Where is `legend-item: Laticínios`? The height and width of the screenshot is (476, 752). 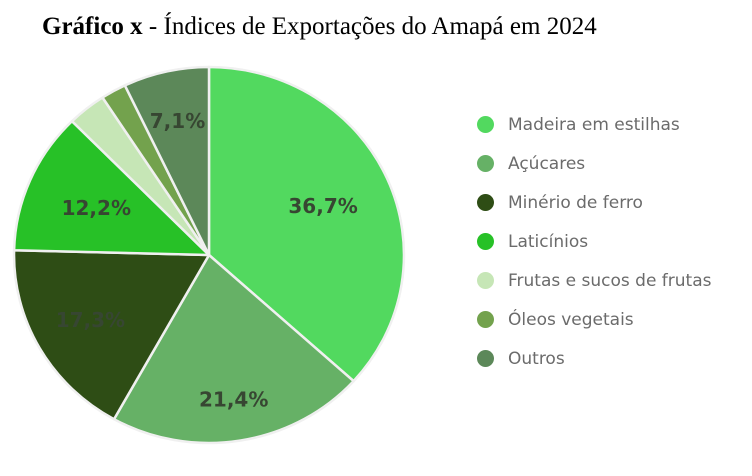 legend-item: Laticínios is located at coordinates (594, 241).